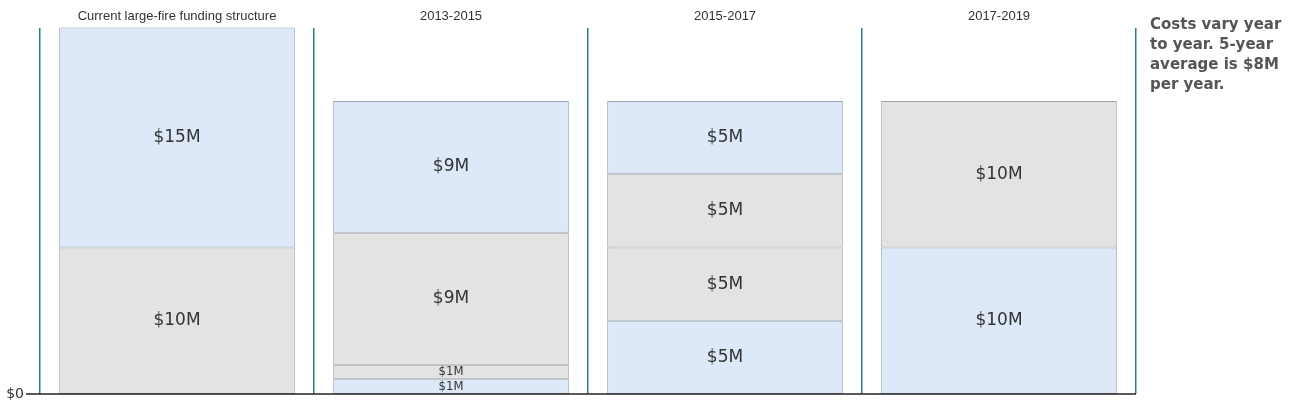 This screenshot has width=1309, height=400. What do you see at coordinates (1216, 54) in the screenshot?
I see `text: Costs vary year to year. 5-year average is $8M per year.` at bounding box center [1216, 54].